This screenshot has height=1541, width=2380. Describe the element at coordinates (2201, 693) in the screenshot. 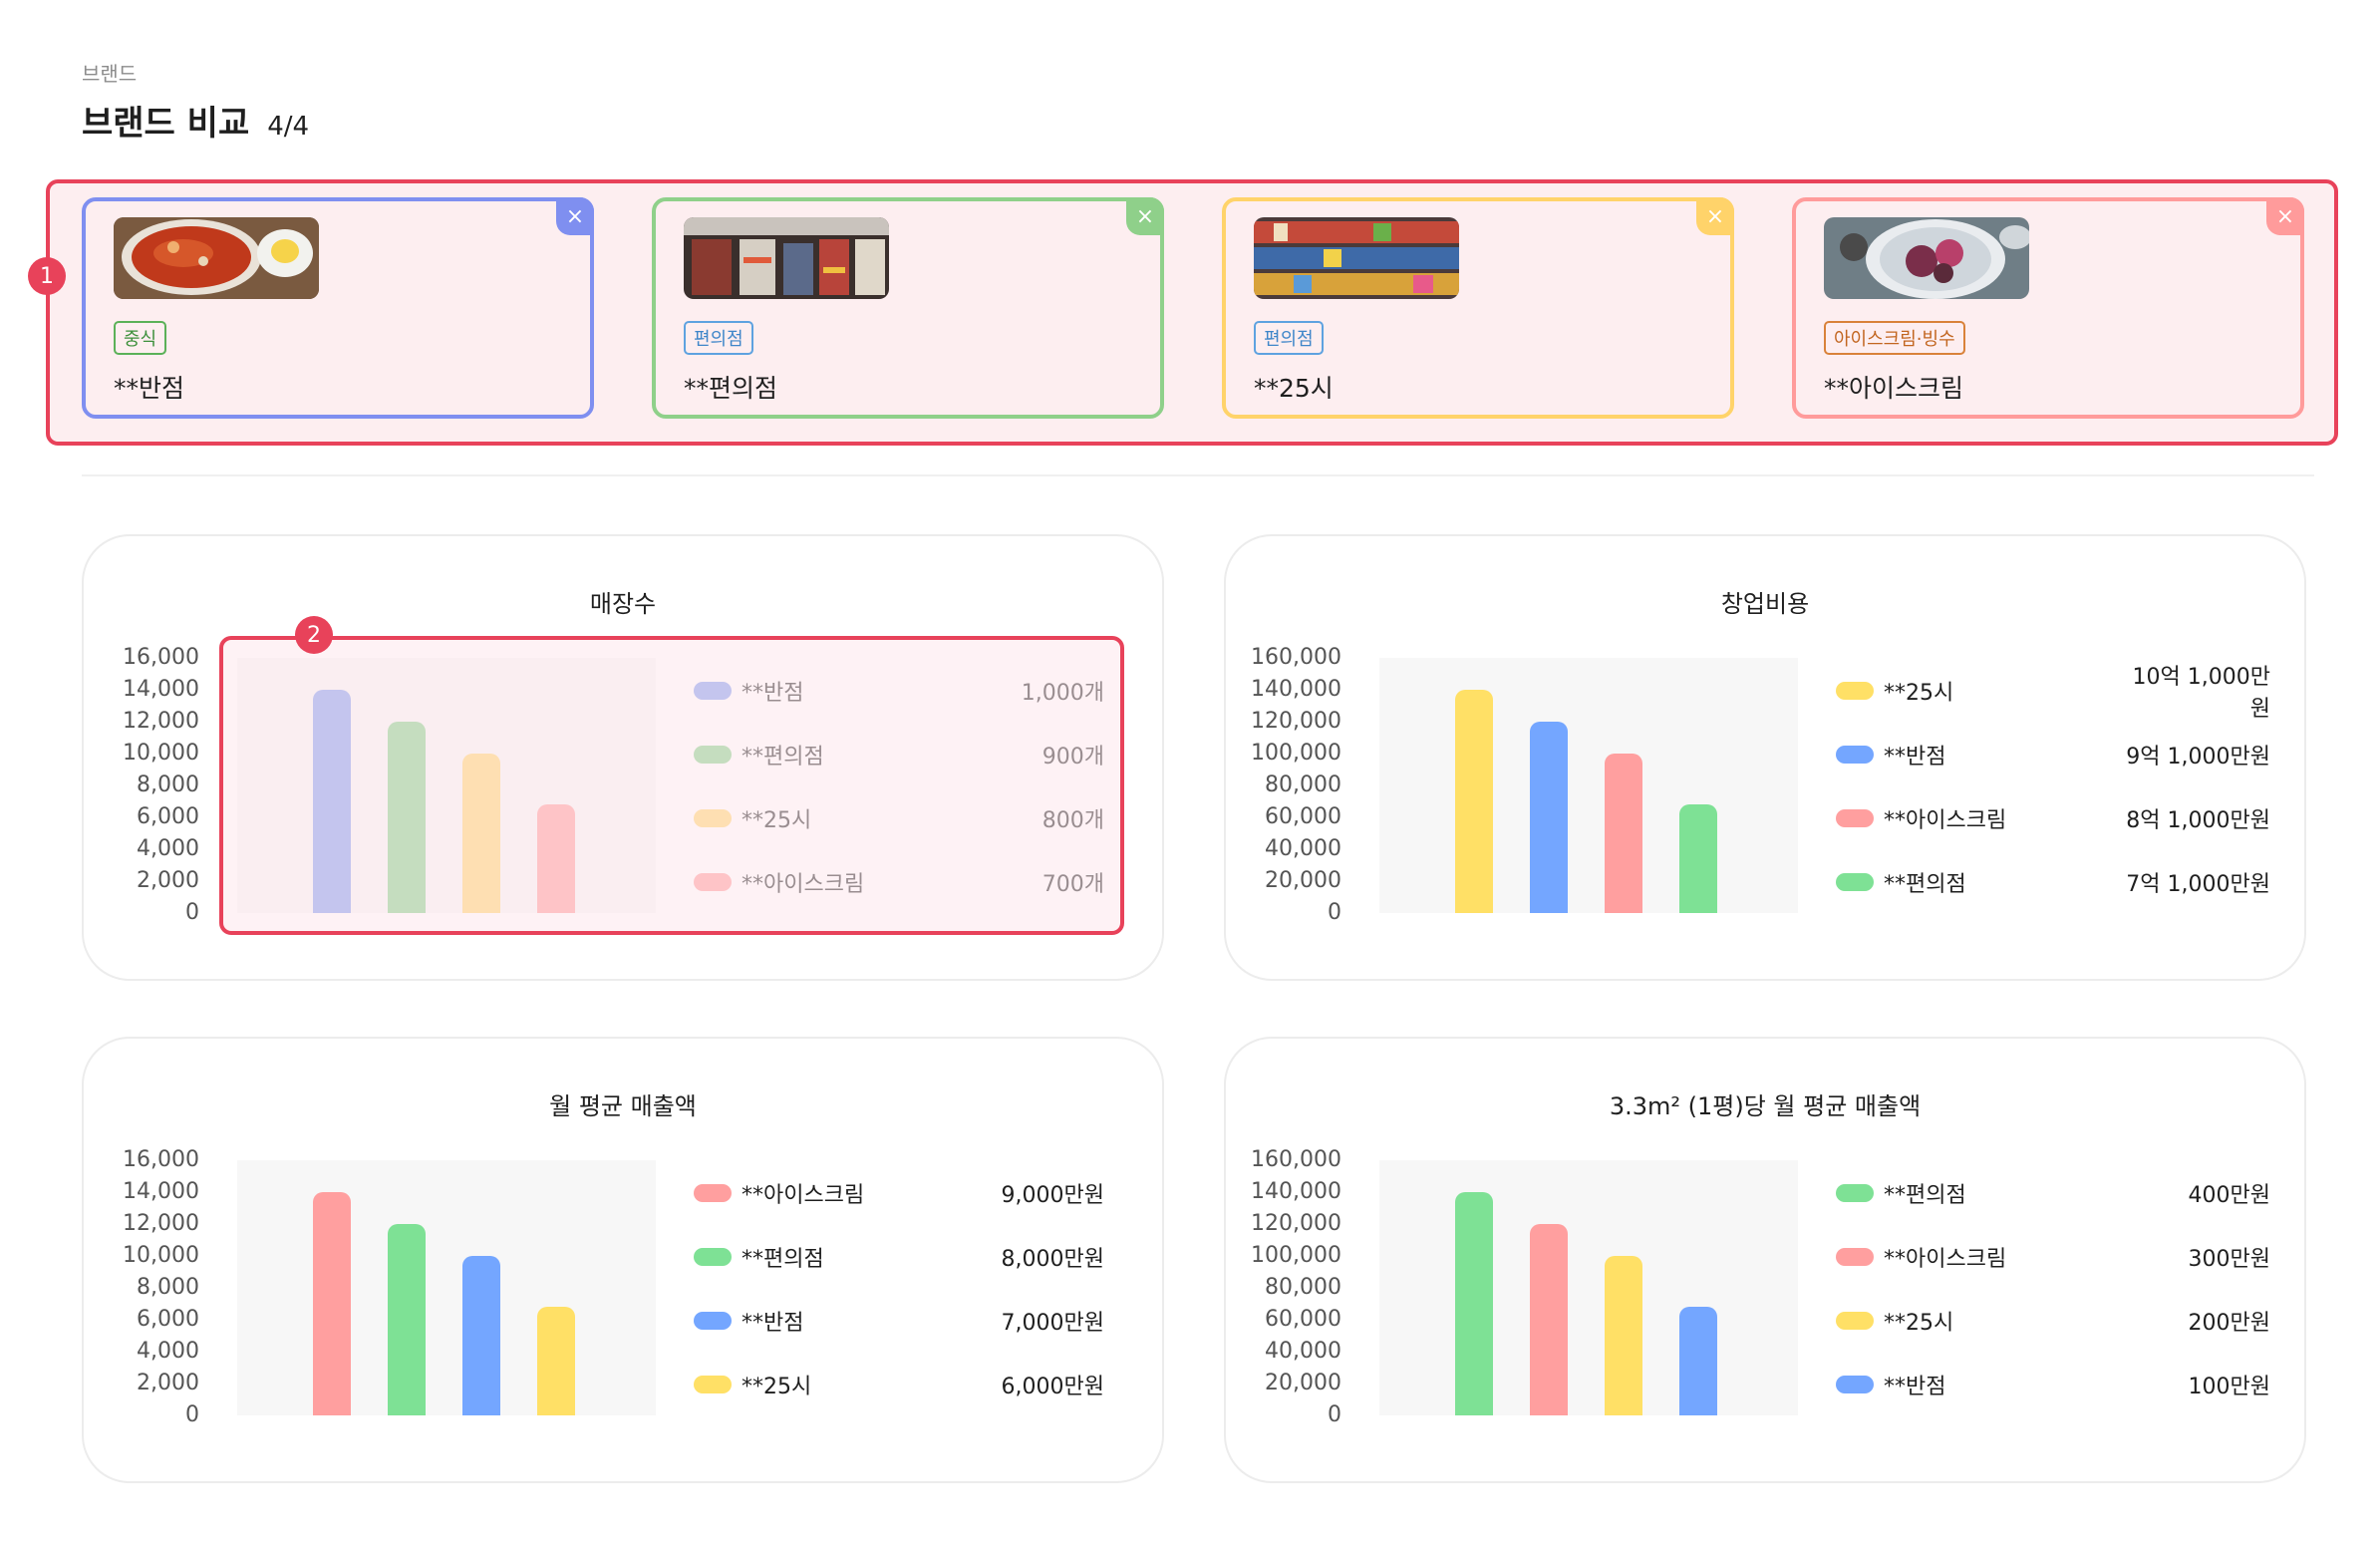

I see `legend-value: 10억 1,000만원` at that location.